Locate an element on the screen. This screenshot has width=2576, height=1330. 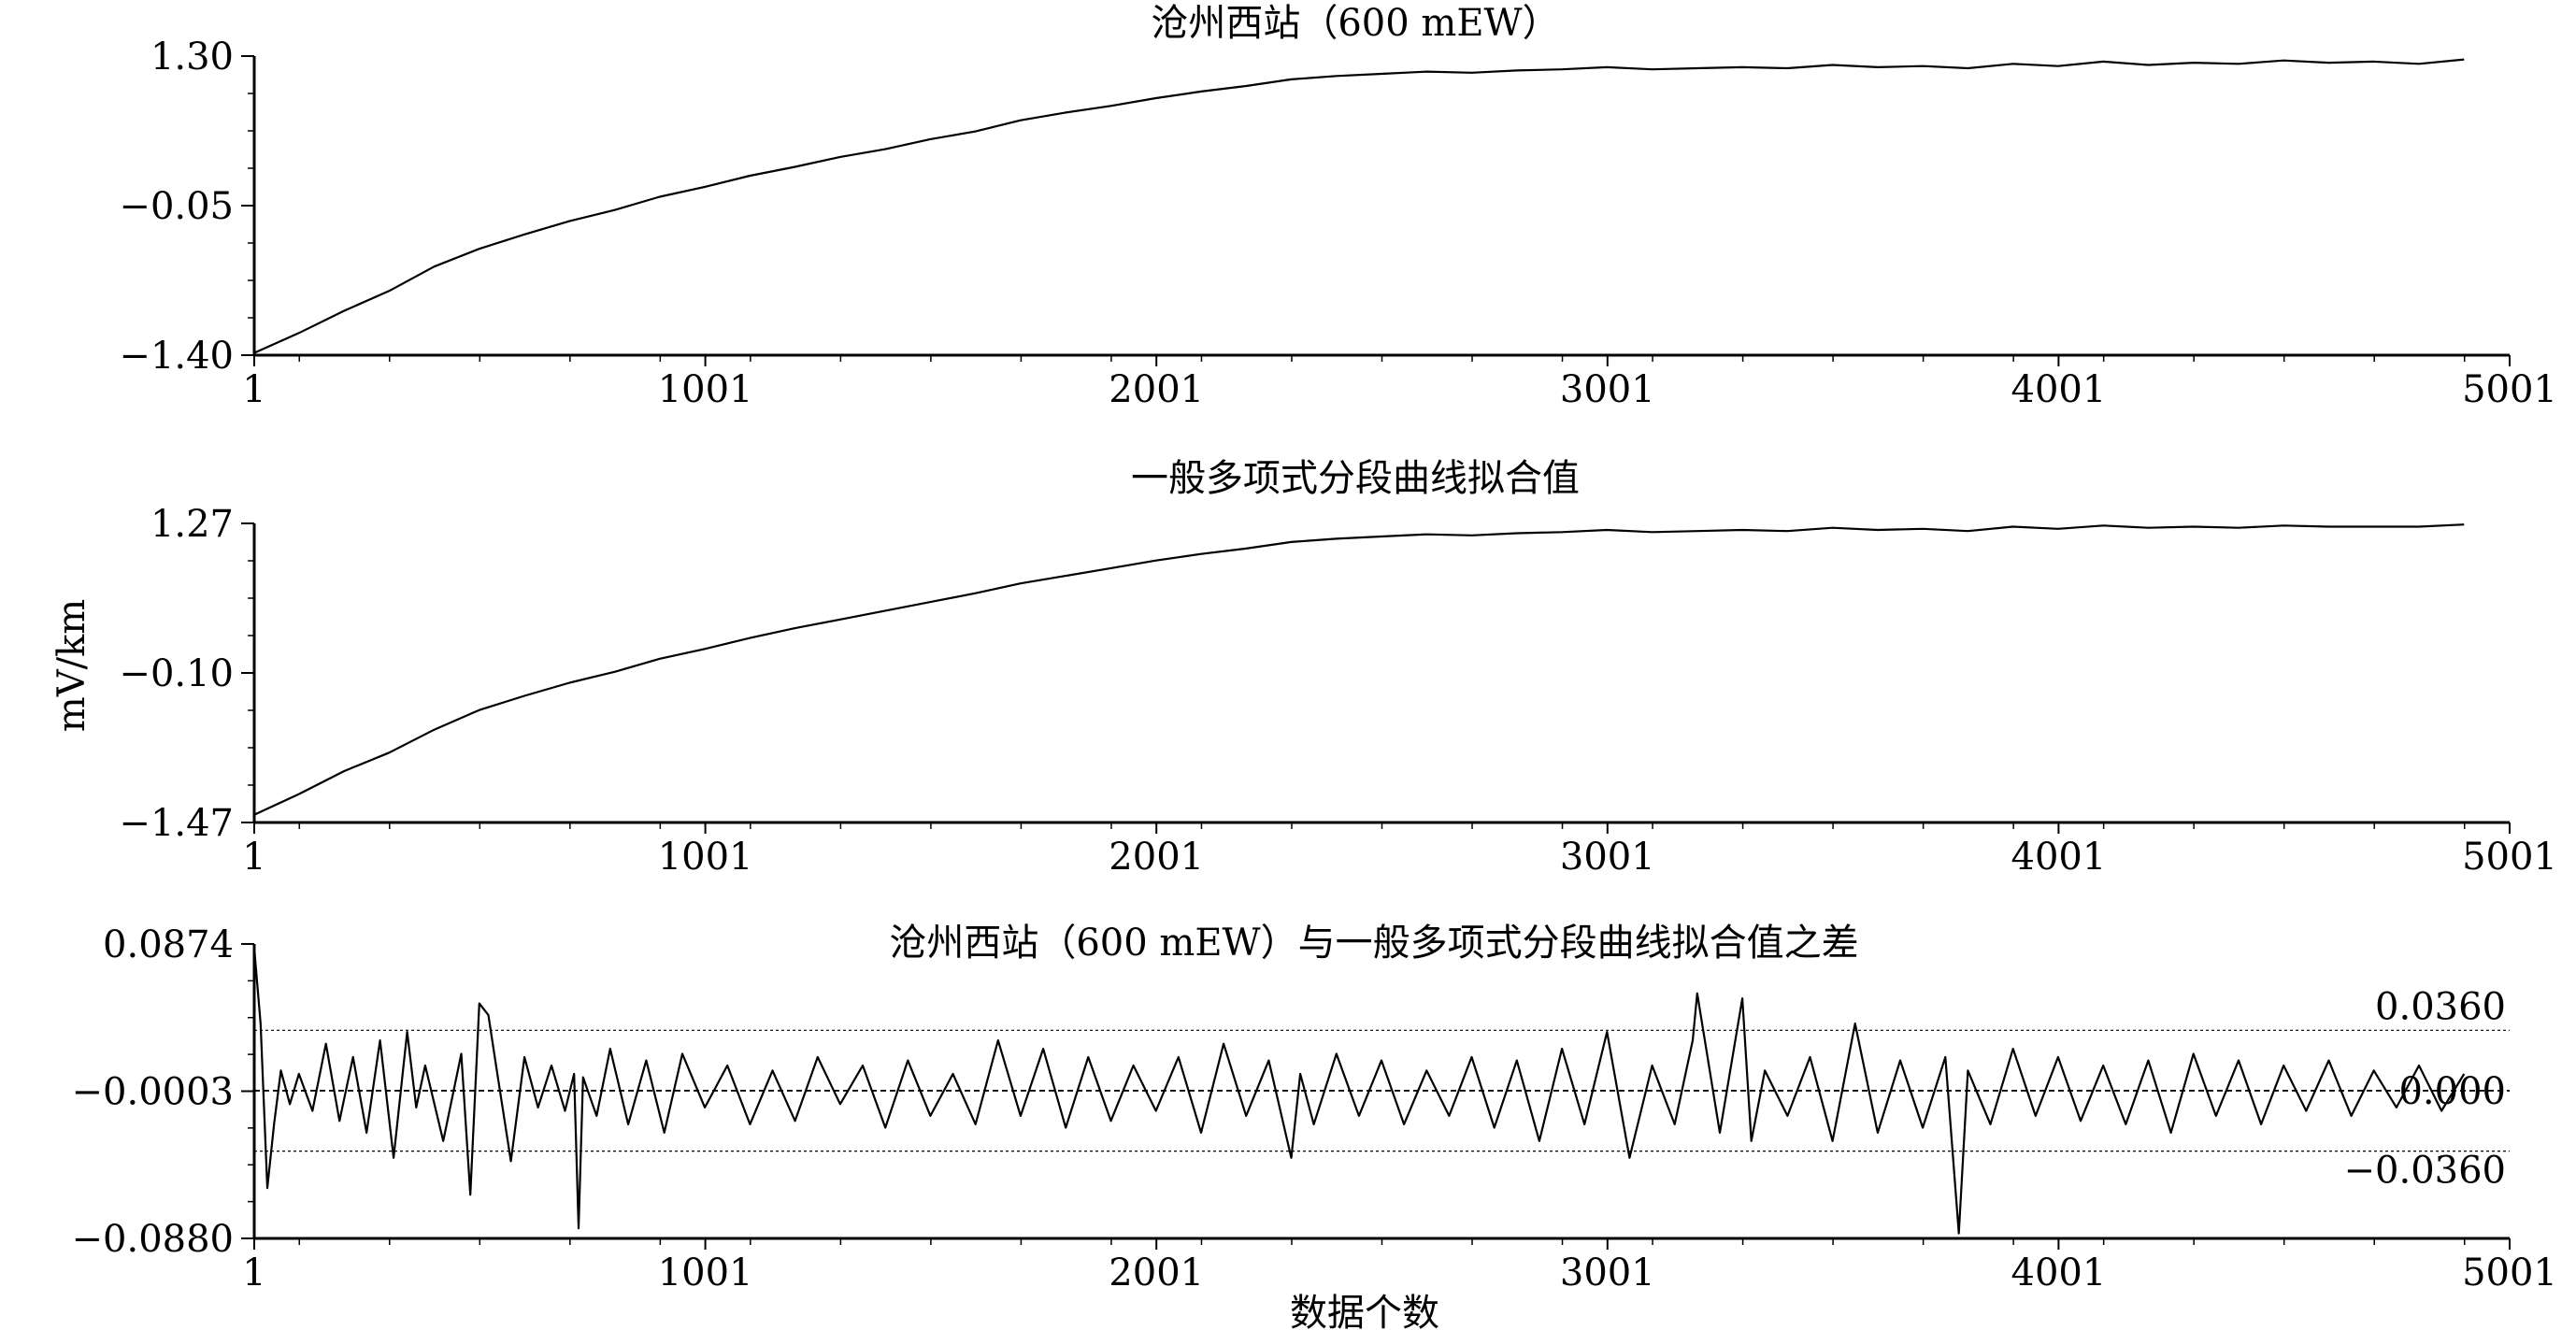
panel-1-x-tick-label: 3001 is located at coordinates (1607, 390).